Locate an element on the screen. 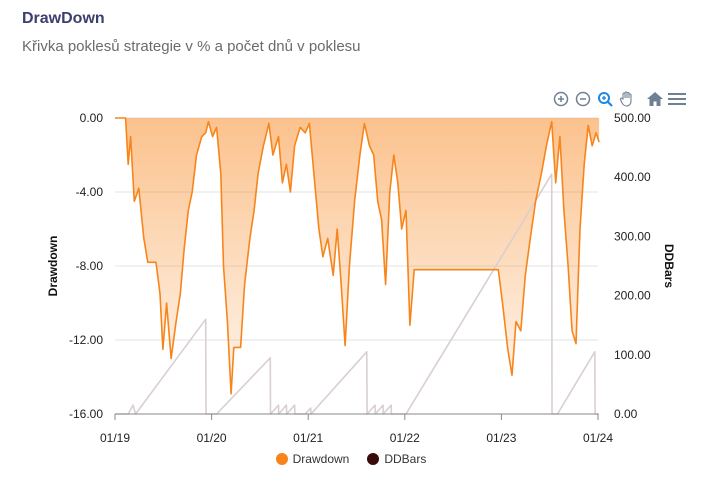 The image size is (702, 483). x-tick-label: 01/19 is located at coordinates (115, 438).